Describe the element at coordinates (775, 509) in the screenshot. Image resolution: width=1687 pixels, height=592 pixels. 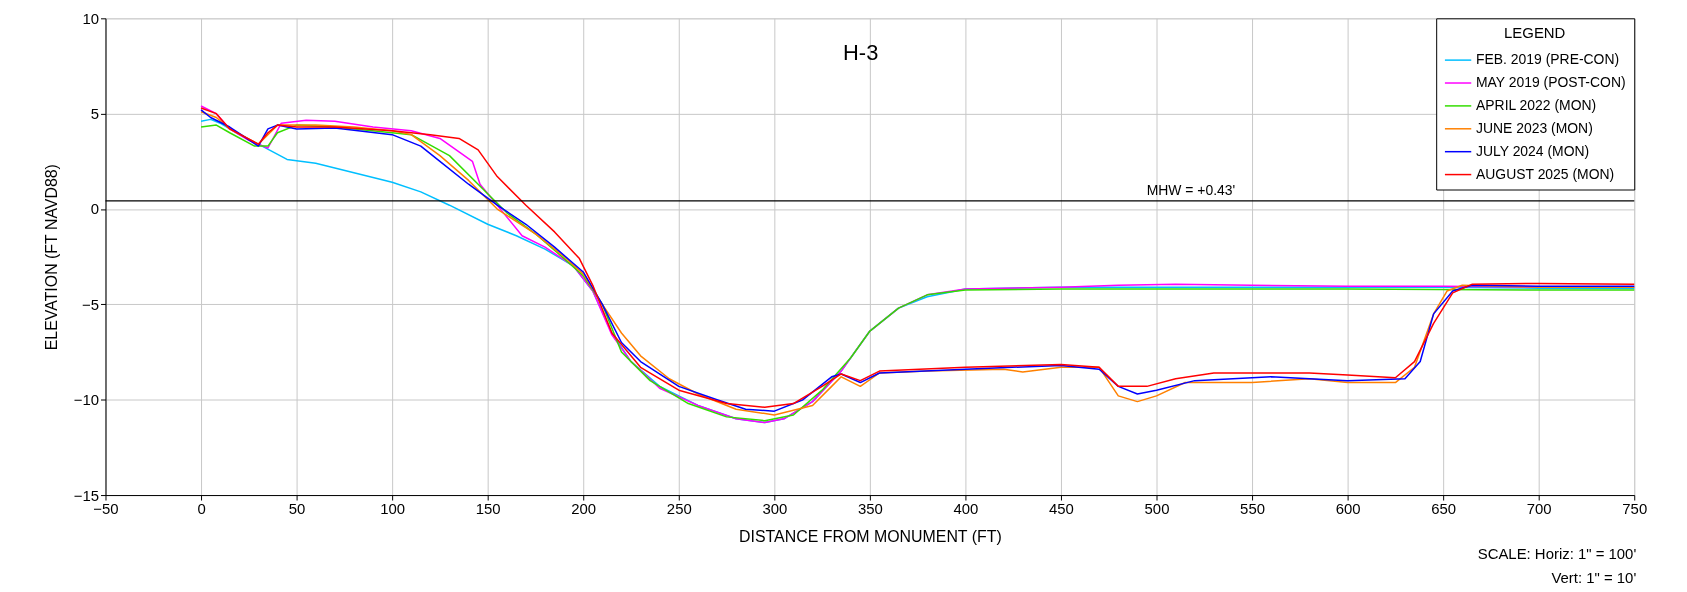
I see `x-tick-label: 300` at that location.